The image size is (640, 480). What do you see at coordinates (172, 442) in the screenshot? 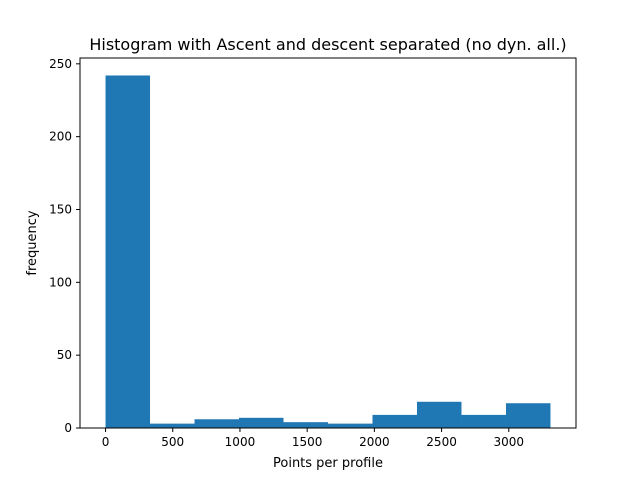
I see `x-tick-label: 500` at bounding box center [172, 442].